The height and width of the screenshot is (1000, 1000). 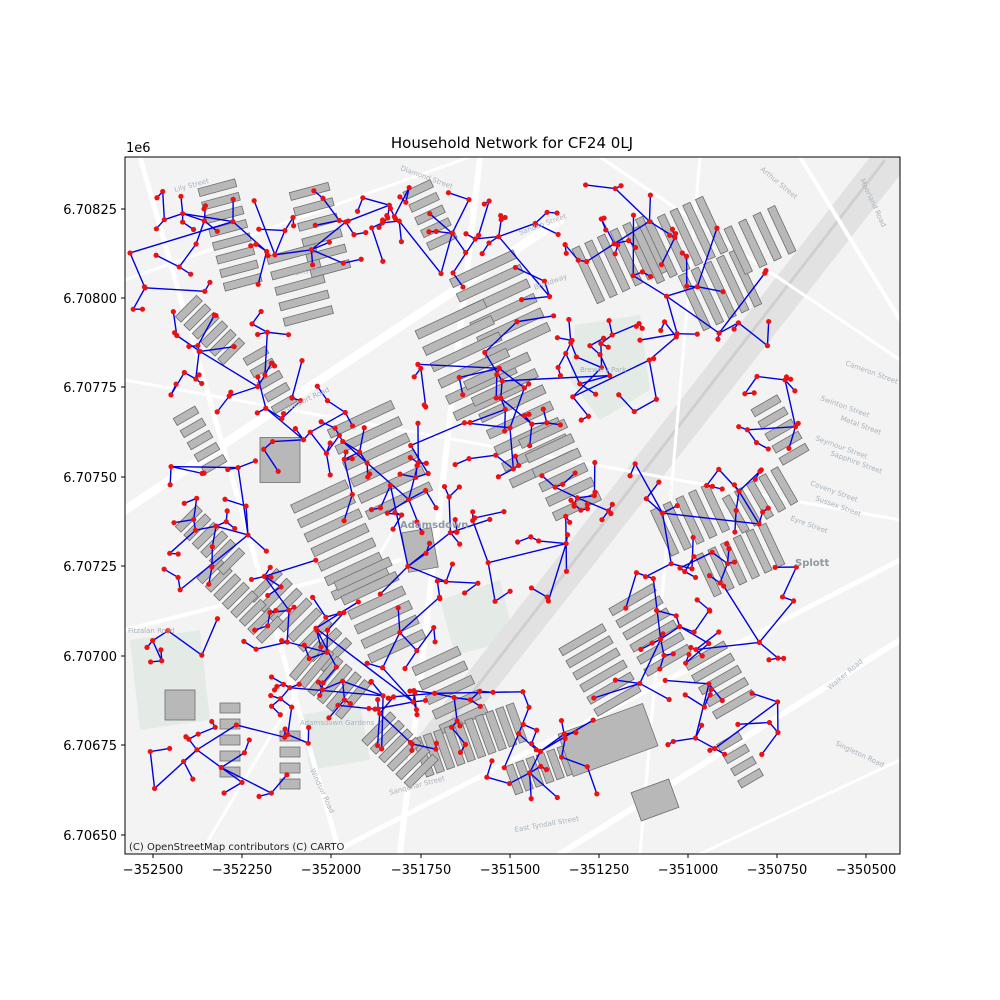 What do you see at coordinates (331, 870) in the screenshot?
I see `x-tick-label: −352000` at bounding box center [331, 870].